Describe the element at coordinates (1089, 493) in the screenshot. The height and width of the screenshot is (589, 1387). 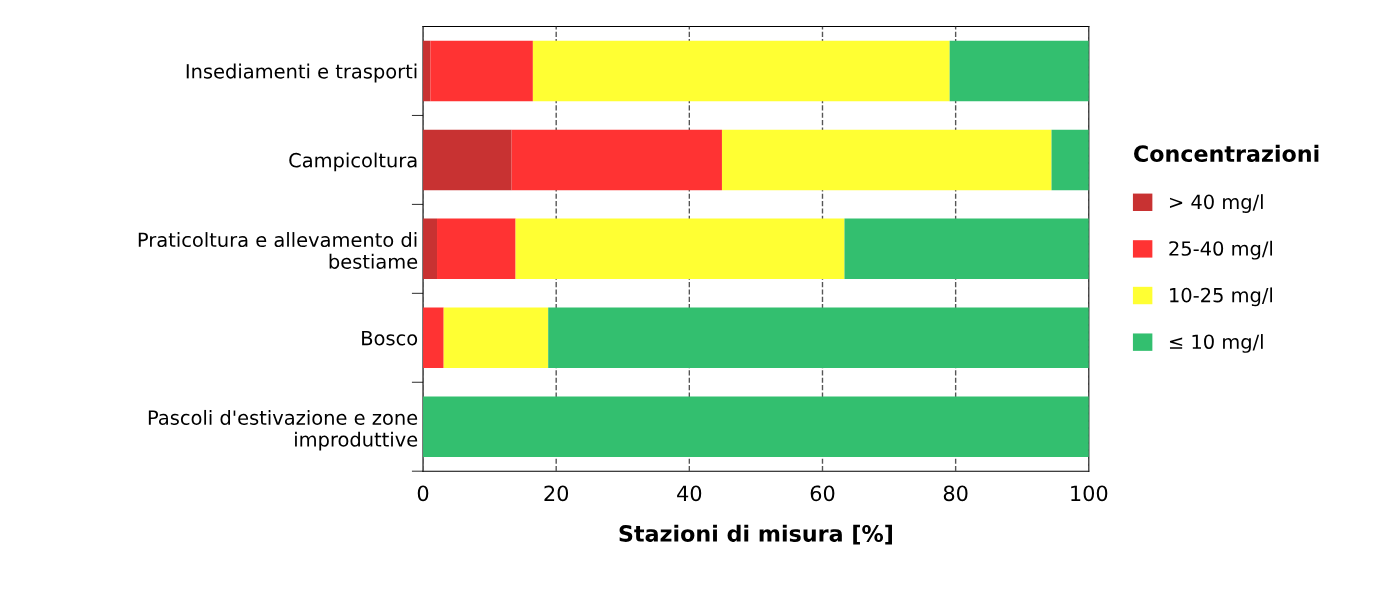
I see `x-tick-label: 100` at that location.